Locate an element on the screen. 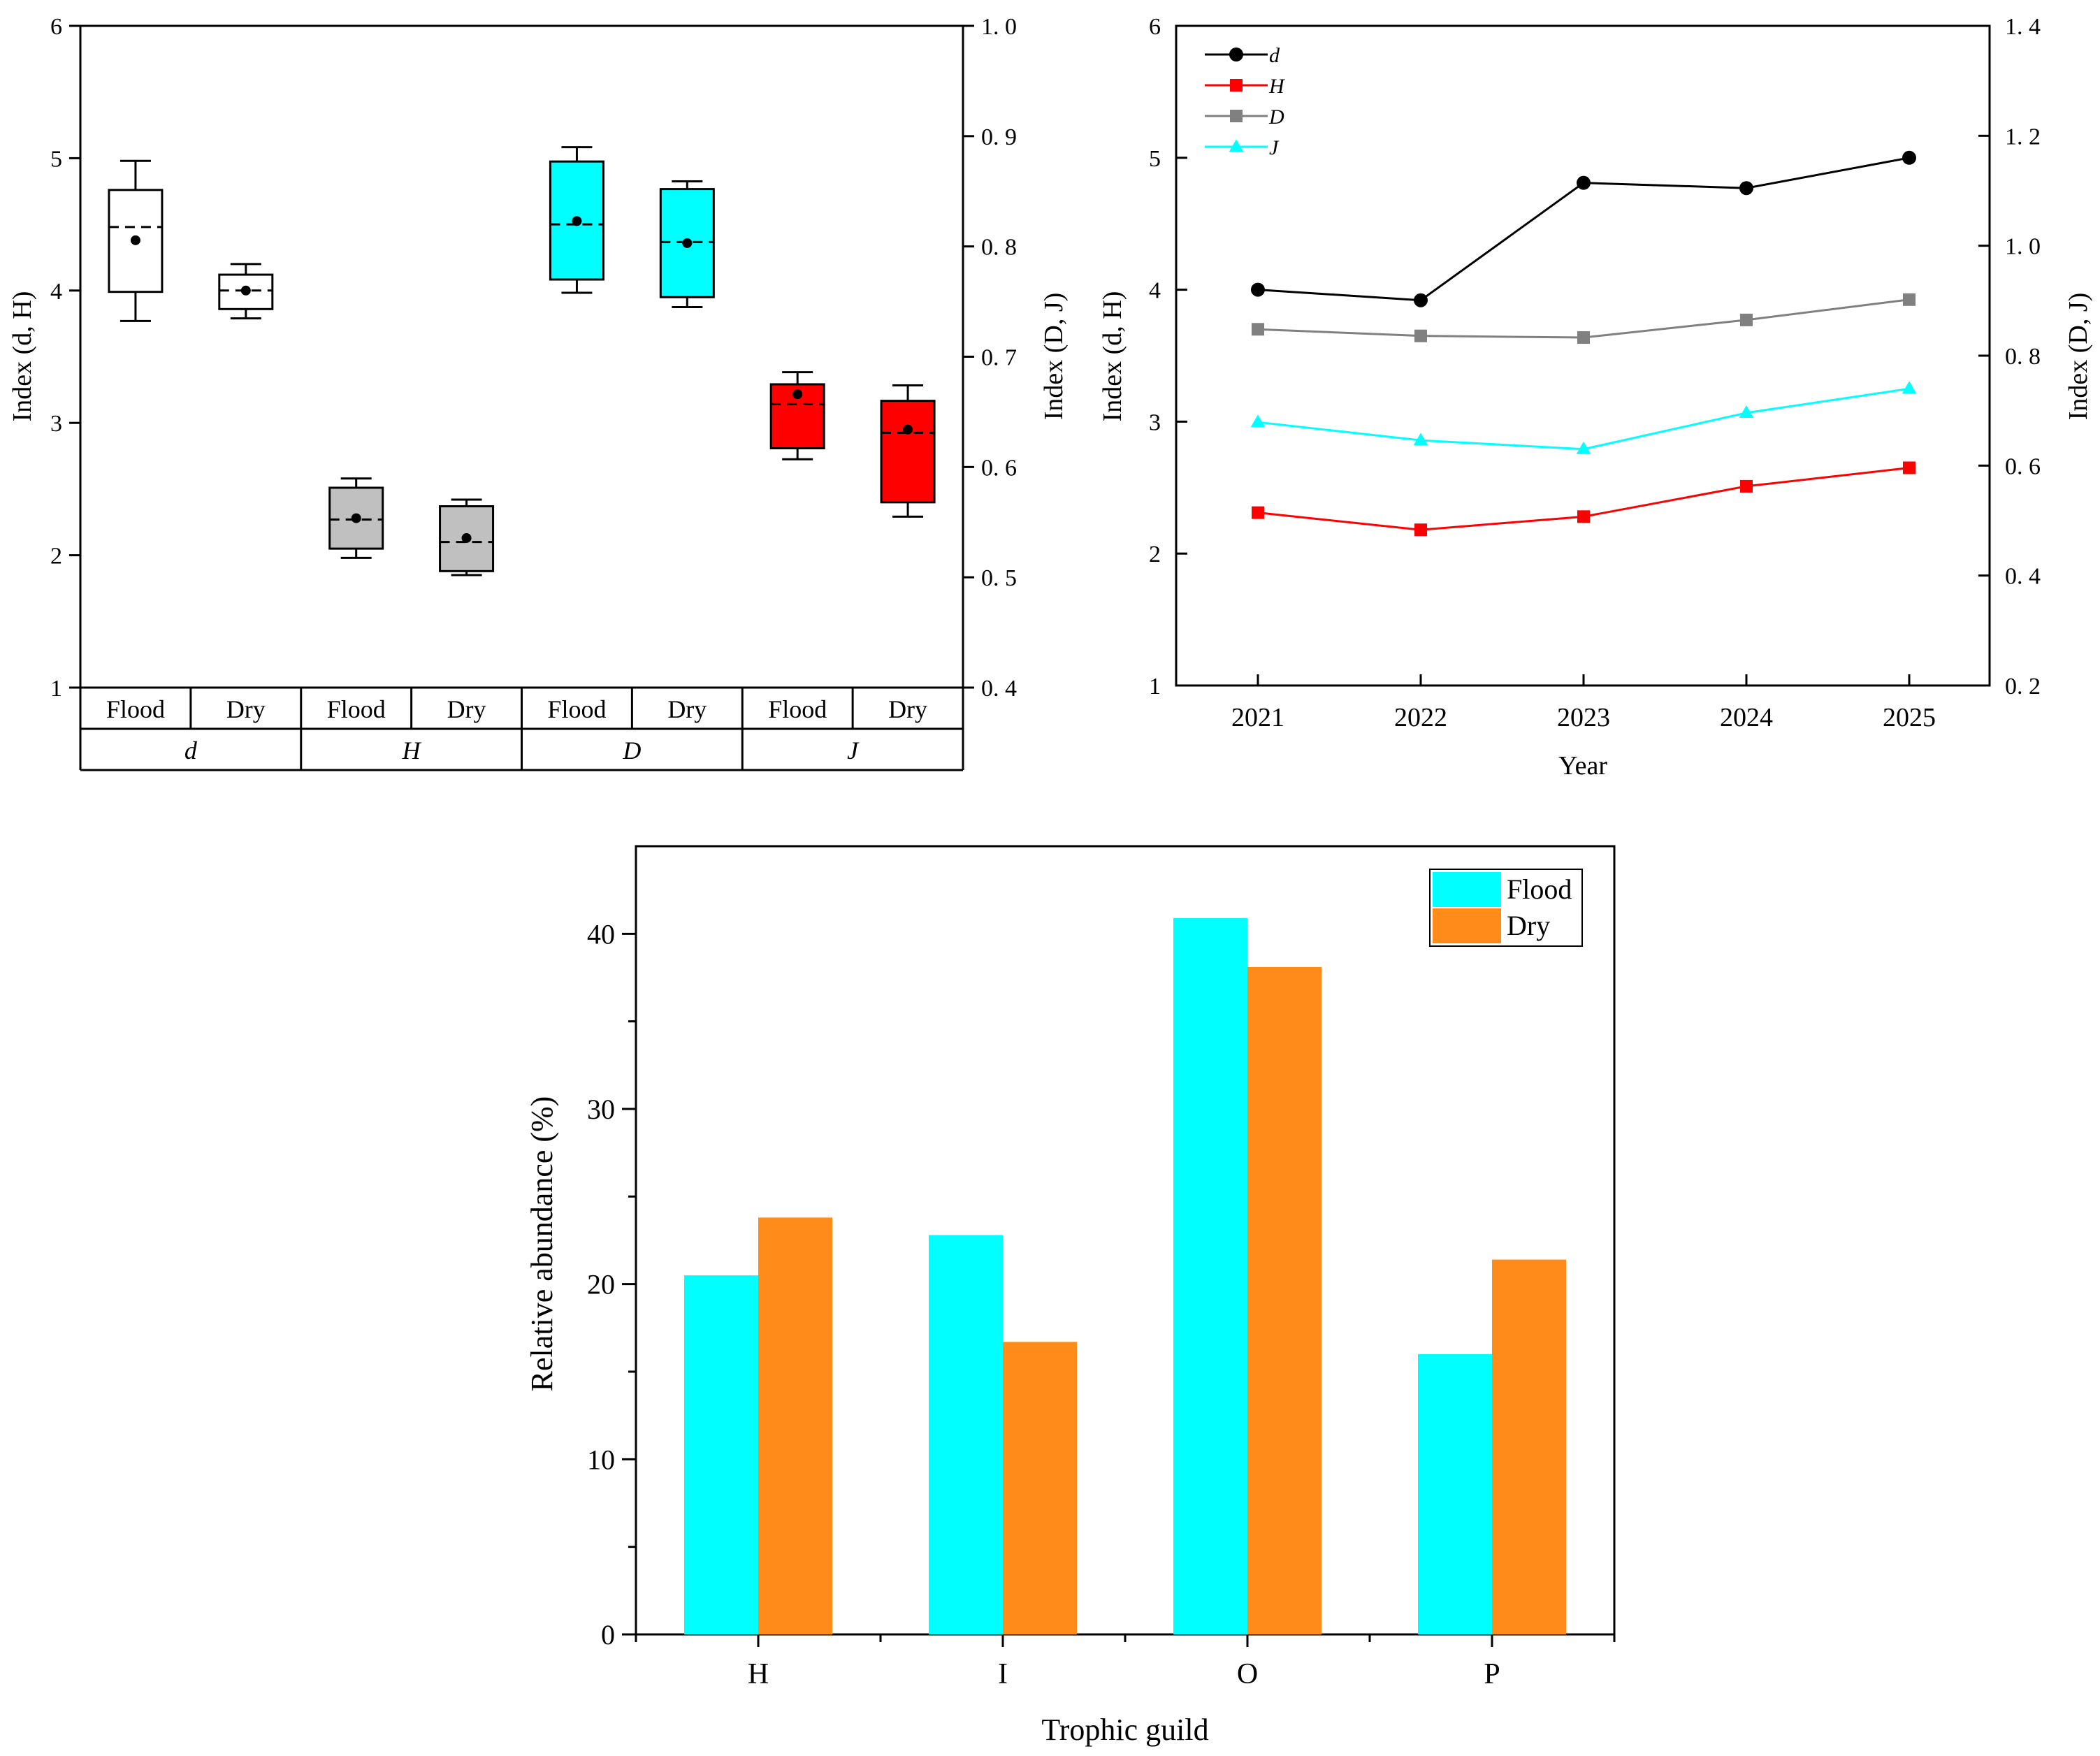 The height and width of the screenshot is (1756, 2100). box-D-flood is located at coordinates (576, 220).